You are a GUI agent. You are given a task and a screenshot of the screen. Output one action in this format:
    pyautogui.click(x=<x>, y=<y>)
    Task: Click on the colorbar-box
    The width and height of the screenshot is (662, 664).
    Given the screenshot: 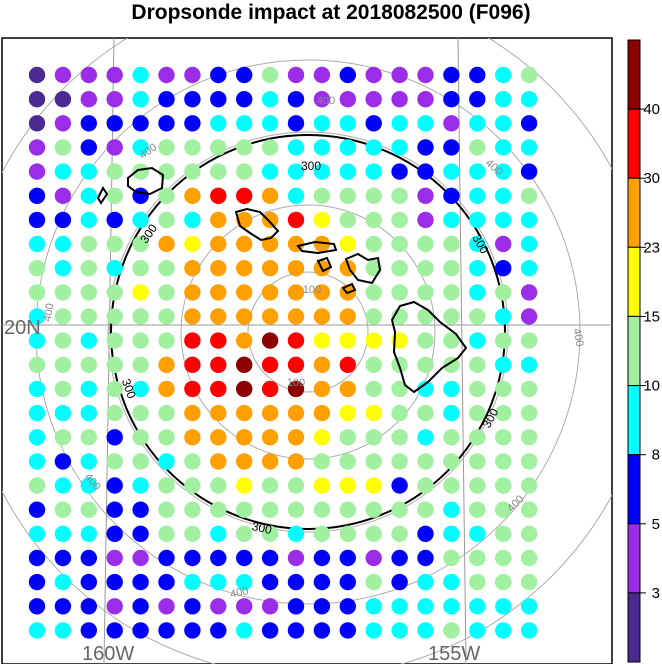 What is the action you would take?
    pyautogui.click(x=634, y=350)
    